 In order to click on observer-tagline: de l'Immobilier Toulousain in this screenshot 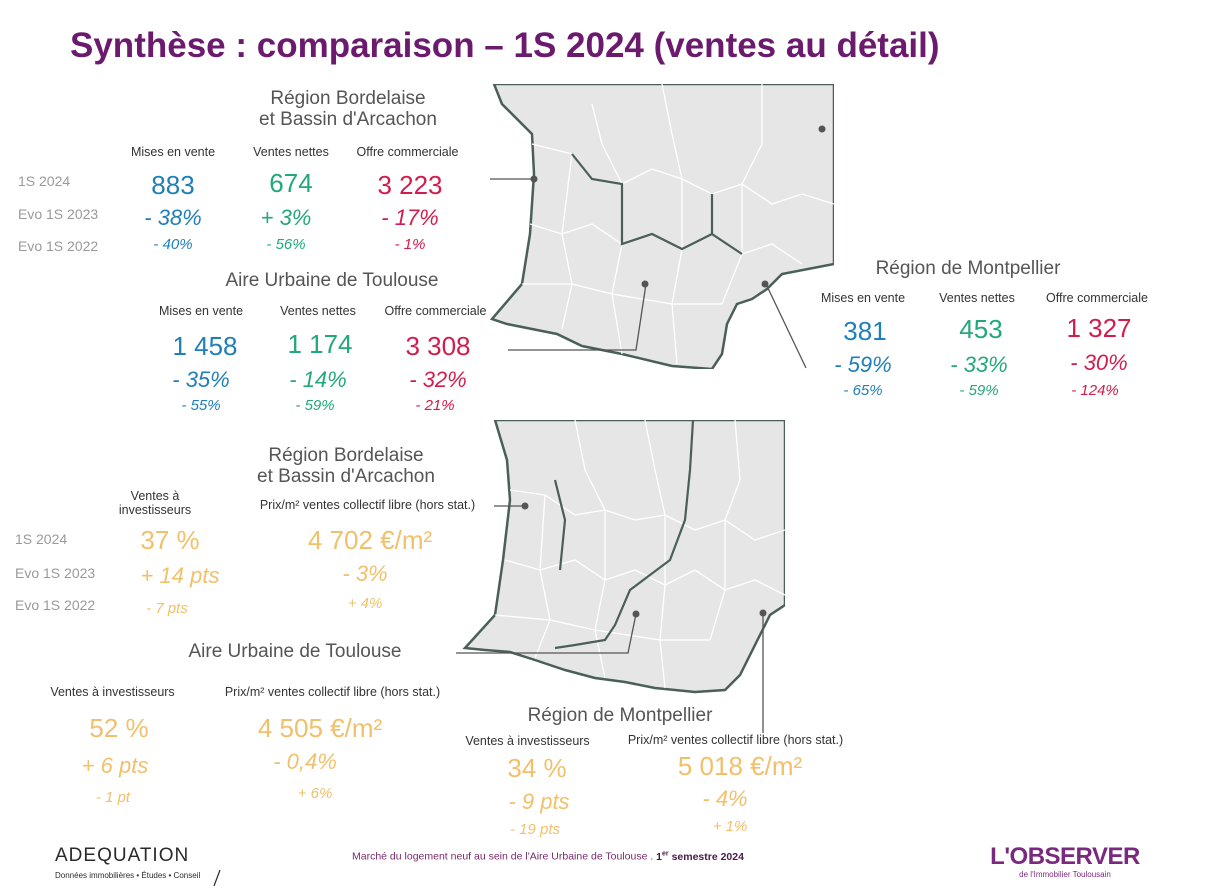, I will do `click(1065, 874)`.